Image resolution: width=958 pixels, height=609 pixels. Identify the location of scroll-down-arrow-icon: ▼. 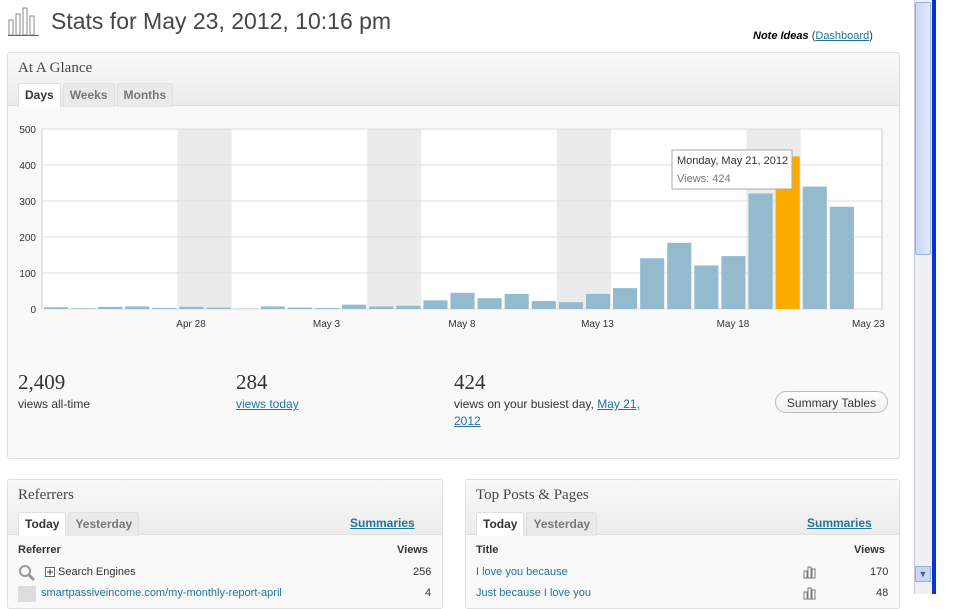
(923, 574).